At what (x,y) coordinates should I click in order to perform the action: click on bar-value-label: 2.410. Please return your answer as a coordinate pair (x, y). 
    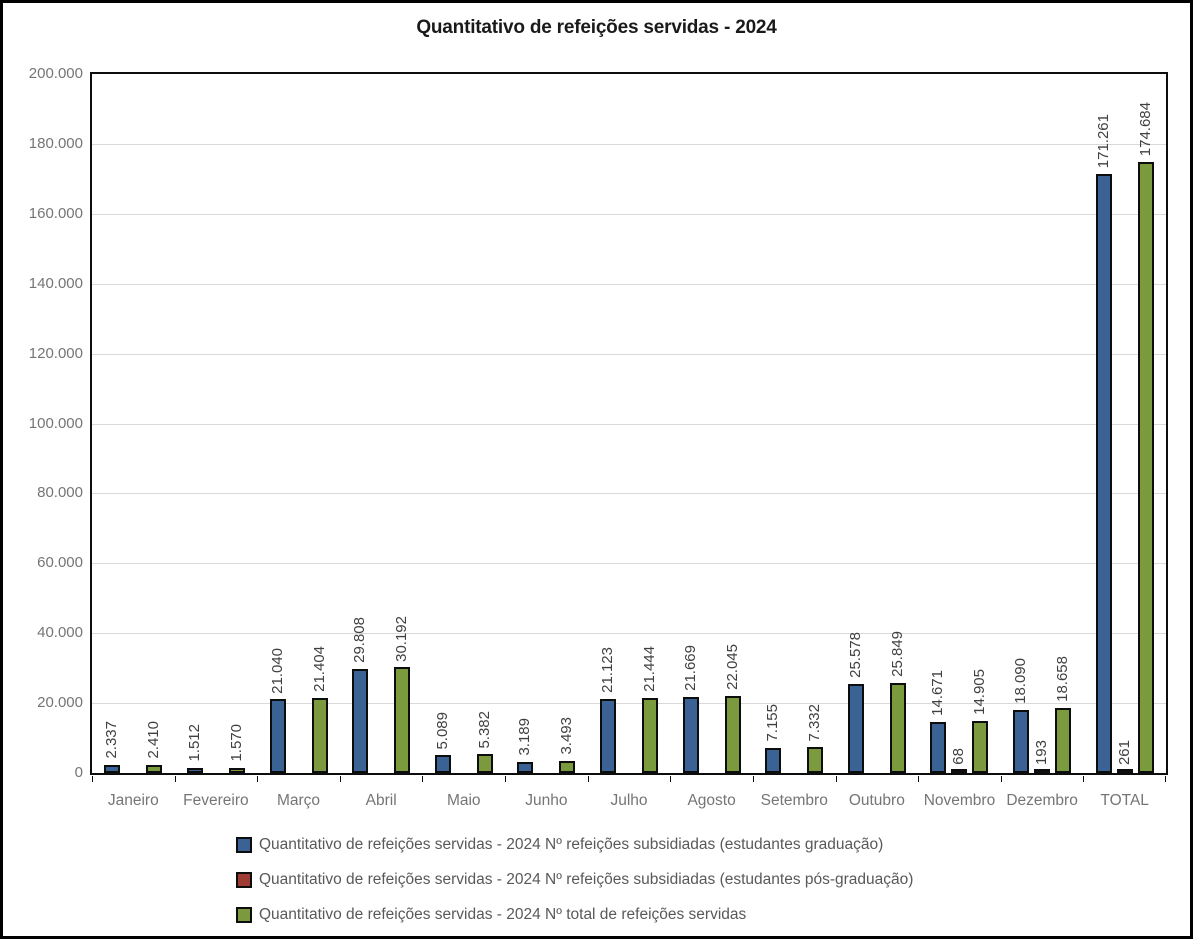
    Looking at the image, I should click on (154, 740).